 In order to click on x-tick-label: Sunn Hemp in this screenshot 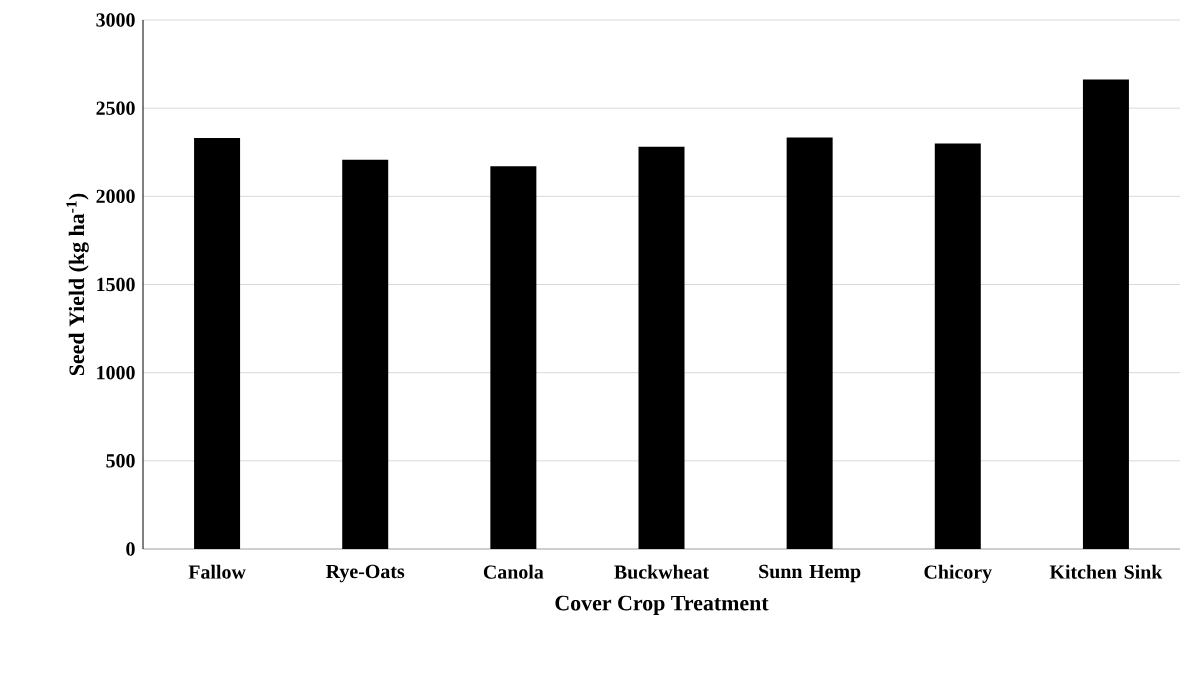, I will do `click(810, 573)`.